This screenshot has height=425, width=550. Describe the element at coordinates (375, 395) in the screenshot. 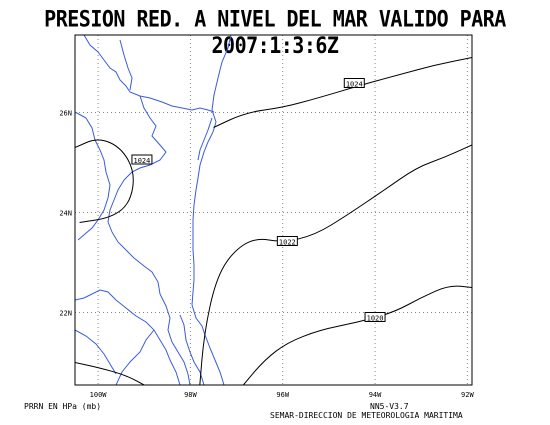

I see `longitude-label: 94W` at that location.